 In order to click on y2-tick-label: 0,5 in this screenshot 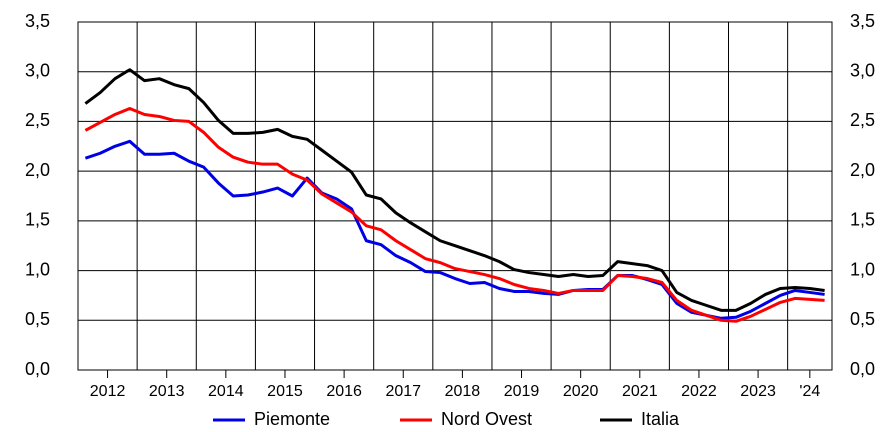, I will do `click(862, 319)`.